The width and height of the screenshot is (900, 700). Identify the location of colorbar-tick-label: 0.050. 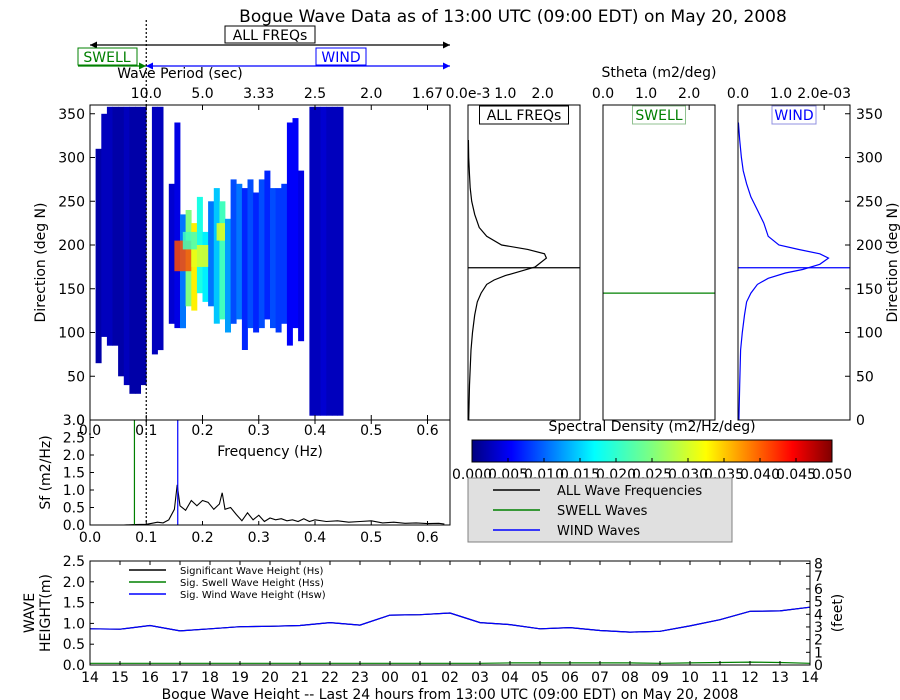
(832, 475).